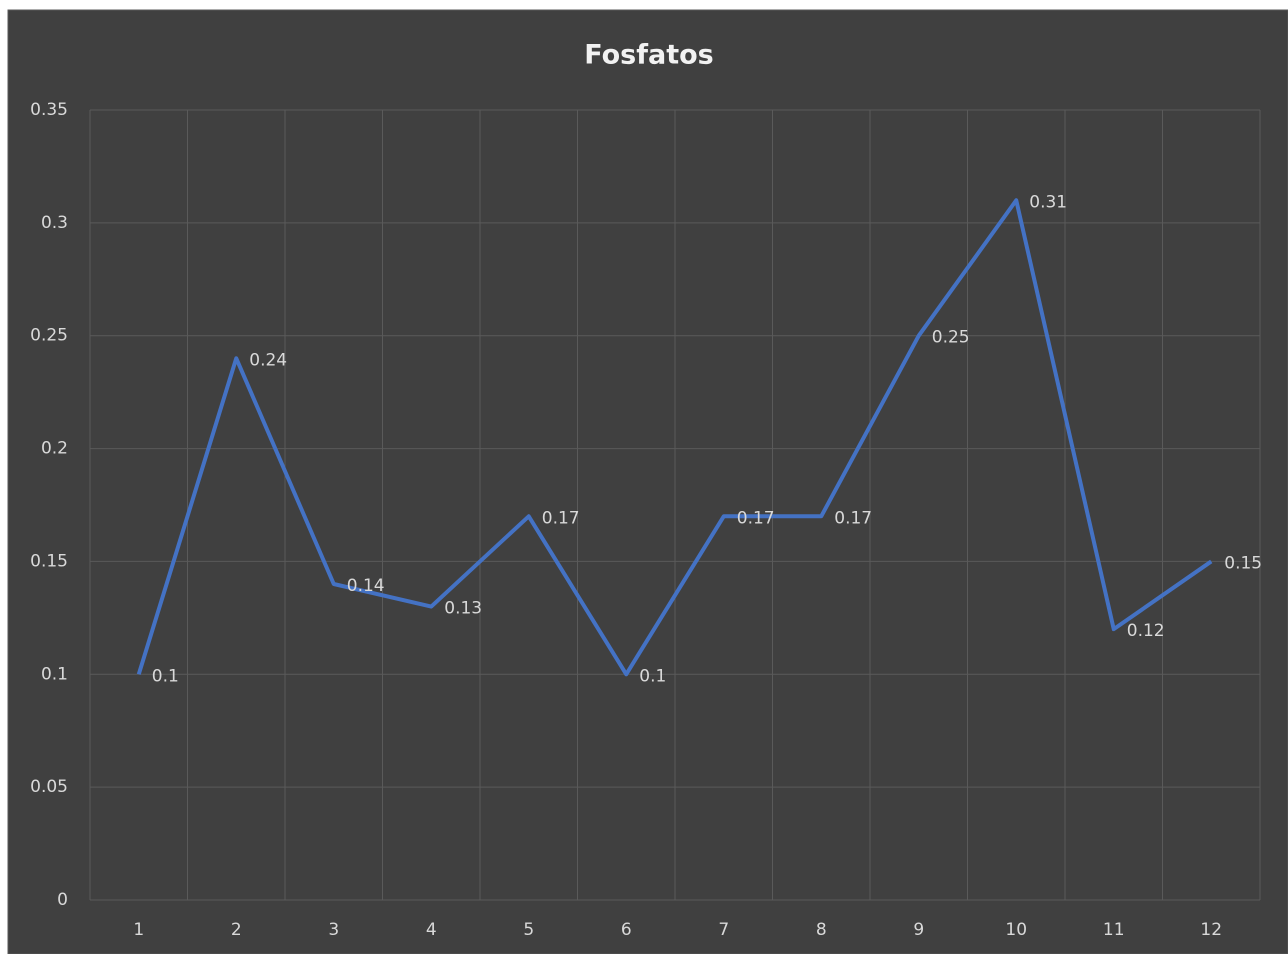 The width and height of the screenshot is (1288, 954). Describe the element at coordinates (49, 336) in the screenshot. I see `y-tick-label: 0.25` at that location.